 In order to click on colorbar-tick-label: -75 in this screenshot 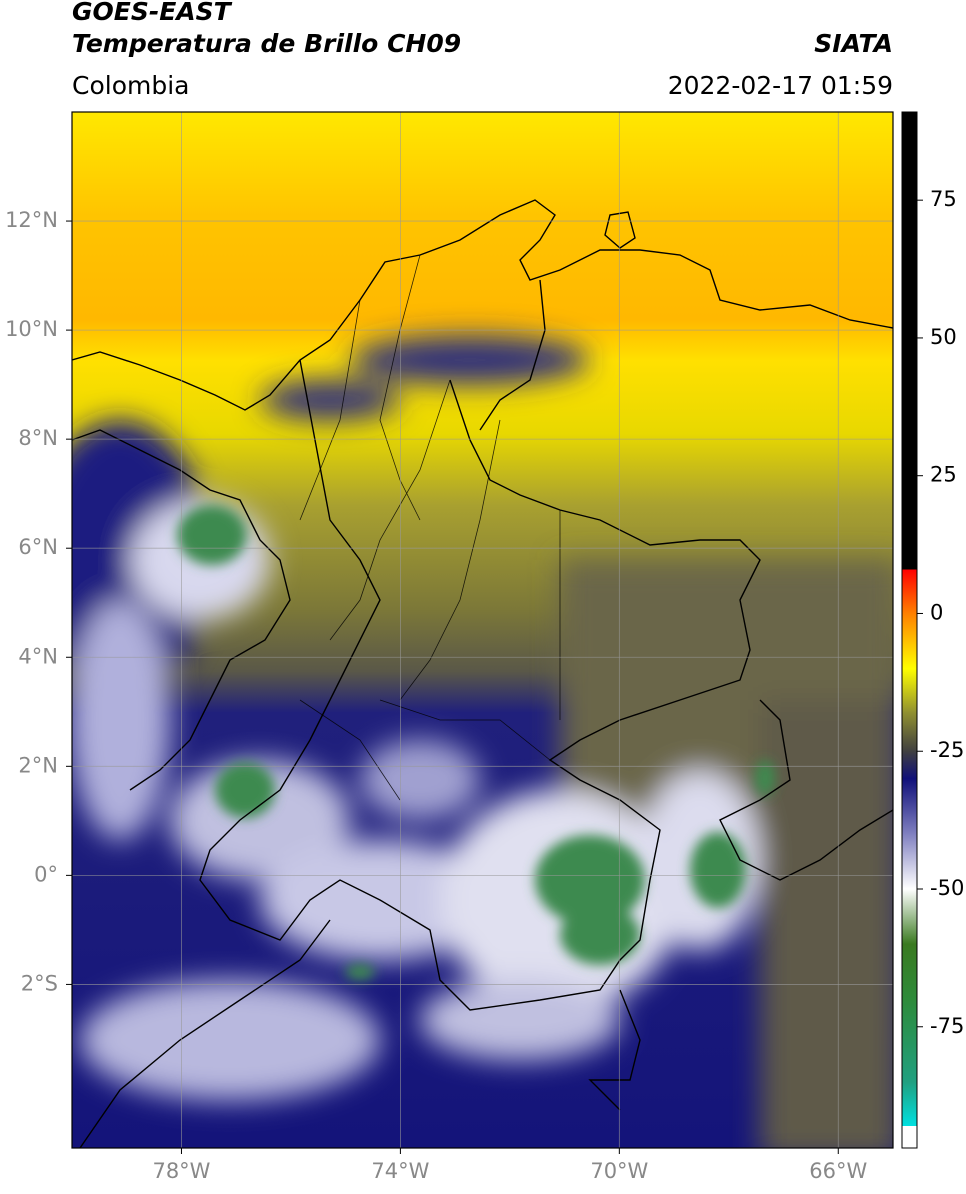, I will do `click(947, 1026)`.